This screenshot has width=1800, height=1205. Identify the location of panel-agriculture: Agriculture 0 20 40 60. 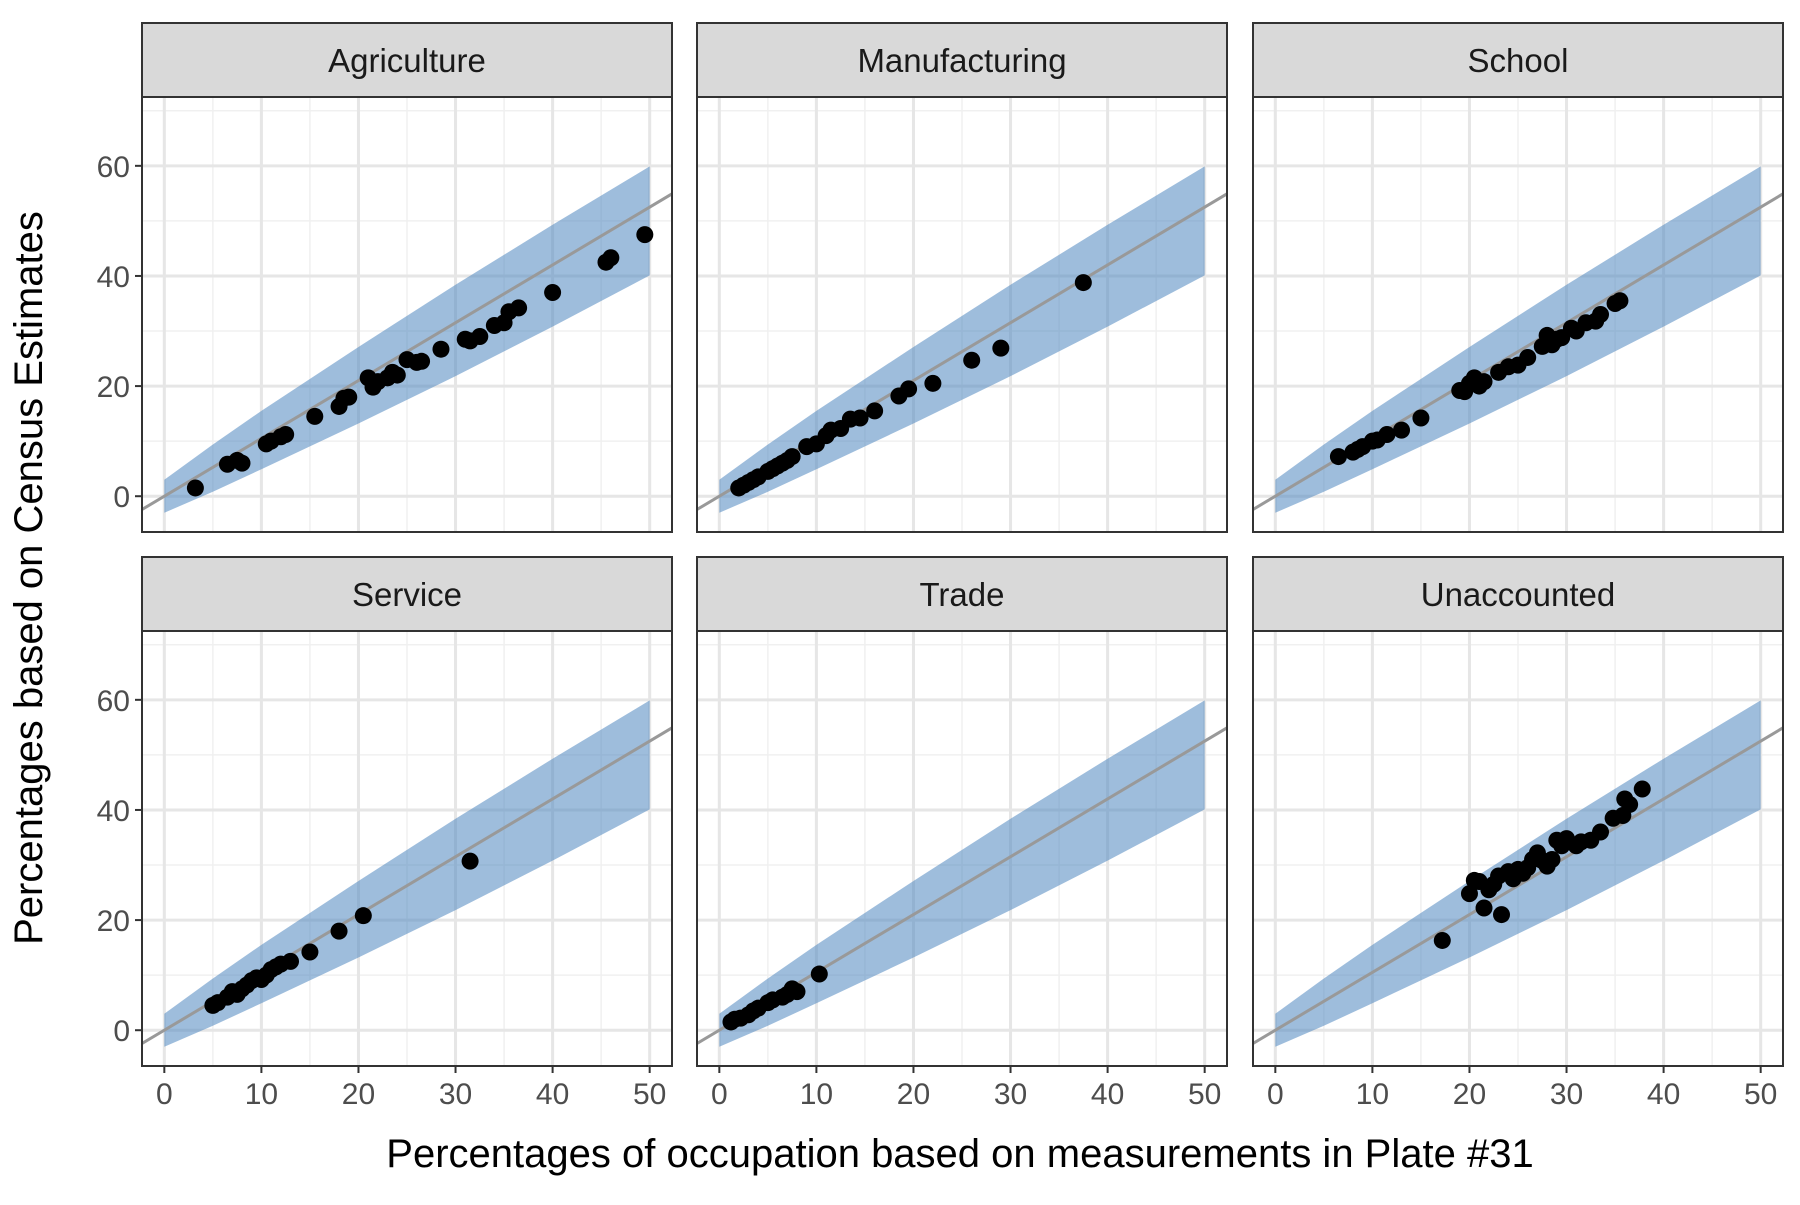
(385, 277).